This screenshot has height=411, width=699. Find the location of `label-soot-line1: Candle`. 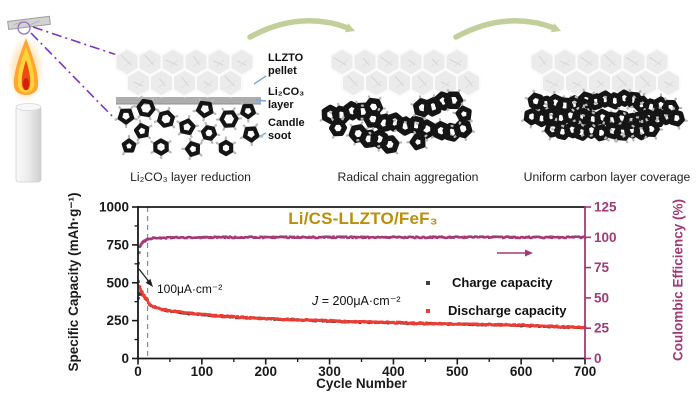

label-soot-line1: Candle is located at coordinates (286, 123).